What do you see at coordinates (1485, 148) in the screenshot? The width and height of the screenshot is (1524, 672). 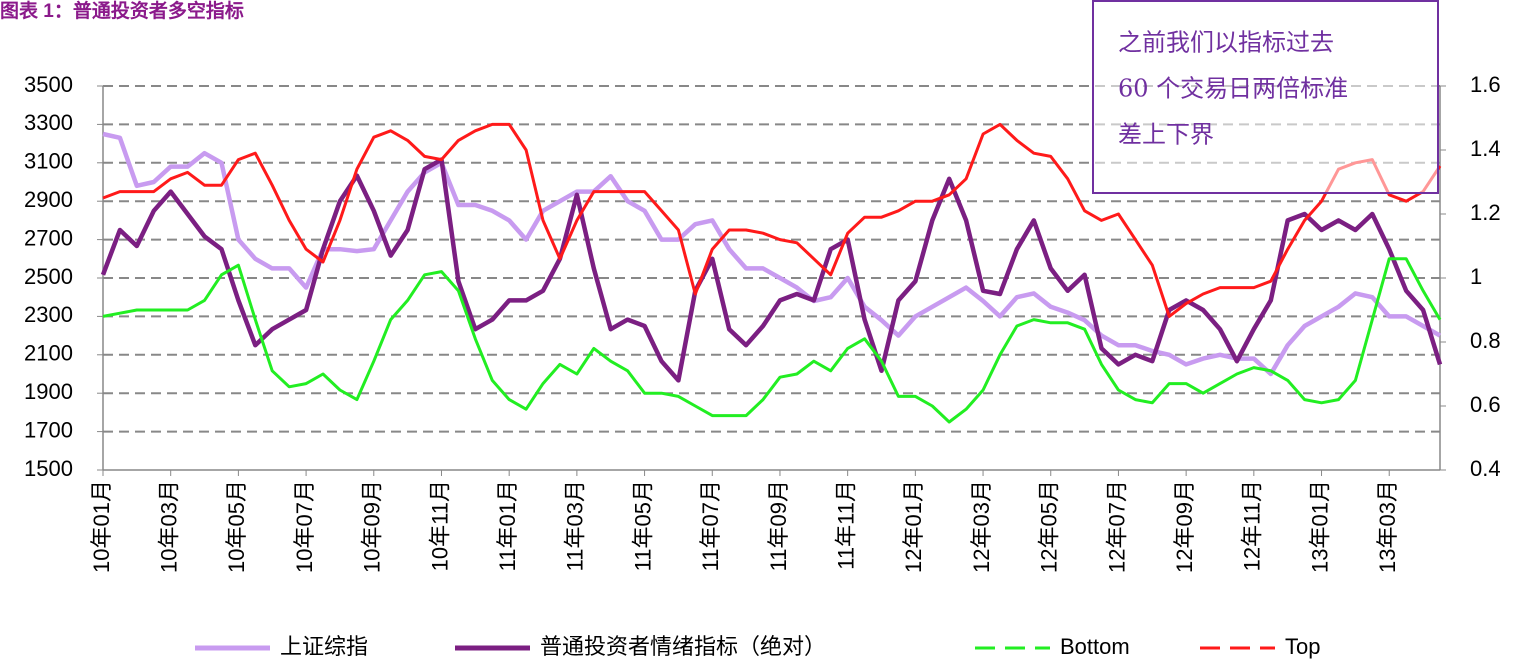 I see `y2-tick-label: 1.4` at bounding box center [1485, 148].